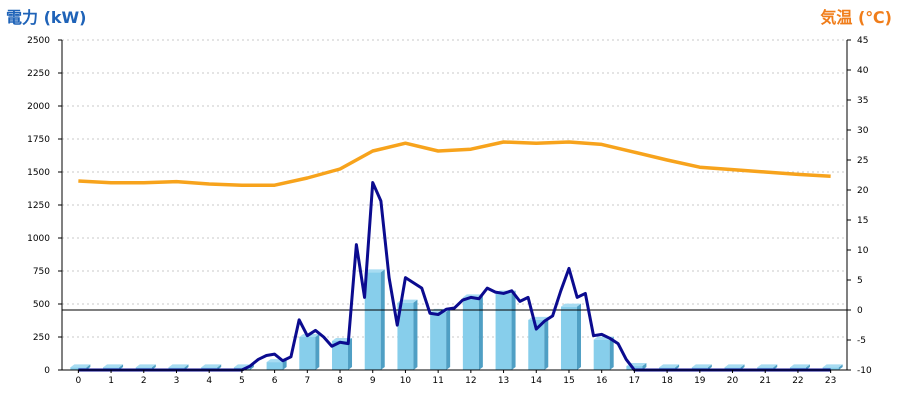 This screenshot has height=400, width=900. I want to click on x-tick-label: 6, so click(275, 381).